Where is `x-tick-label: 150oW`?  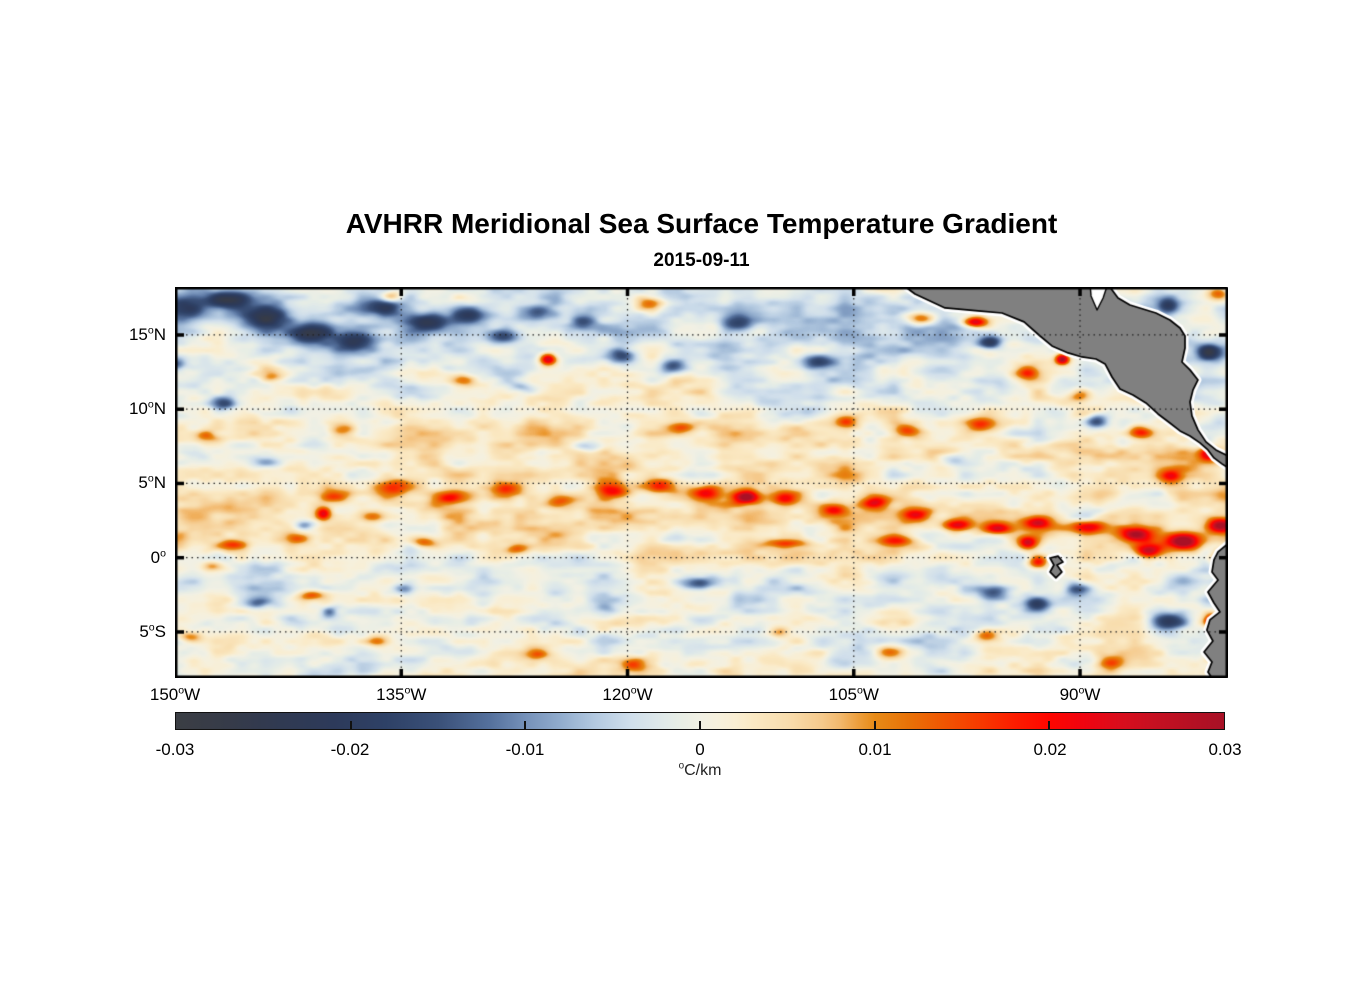 x-tick-label: 150oW is located at coordinates (175, 694).